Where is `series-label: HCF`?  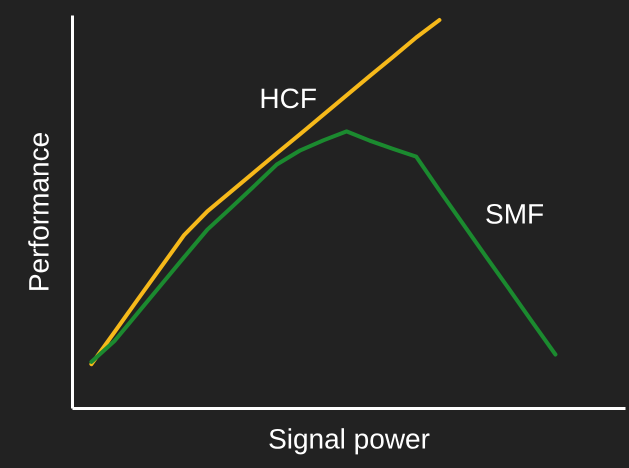
series-label: HCF is located at coordinates (288, 98).